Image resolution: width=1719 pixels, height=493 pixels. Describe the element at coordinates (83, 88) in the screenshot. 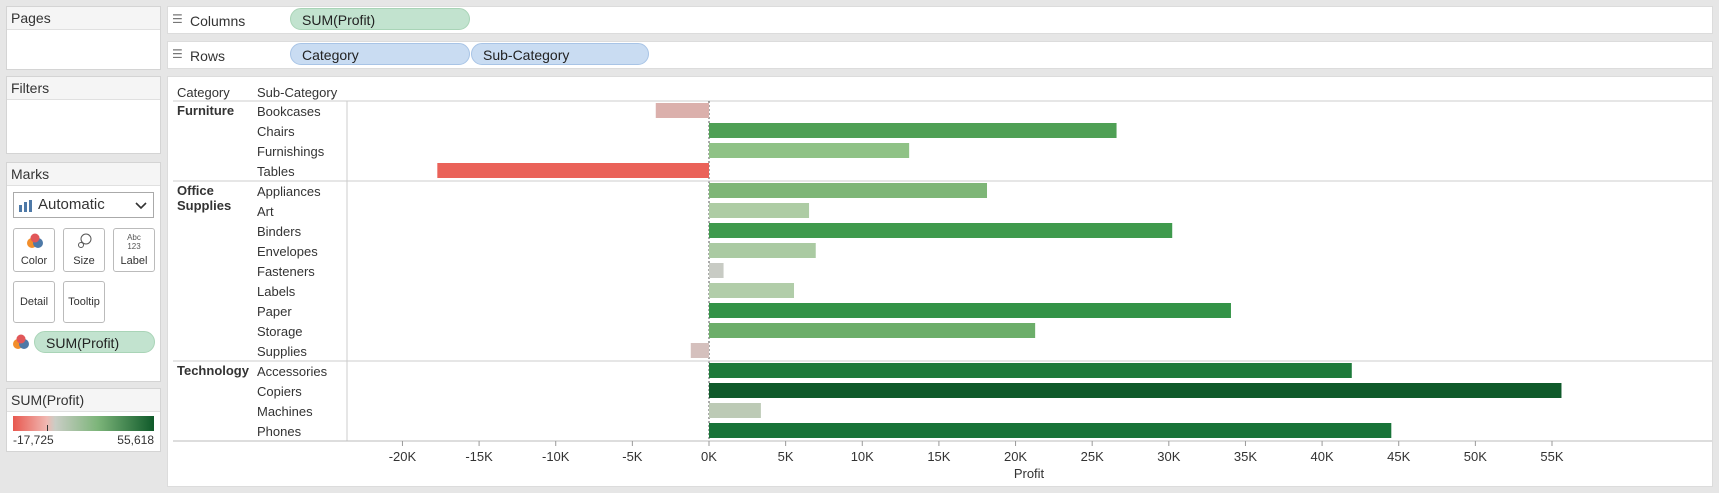

I see `filters-card-header` at that location.